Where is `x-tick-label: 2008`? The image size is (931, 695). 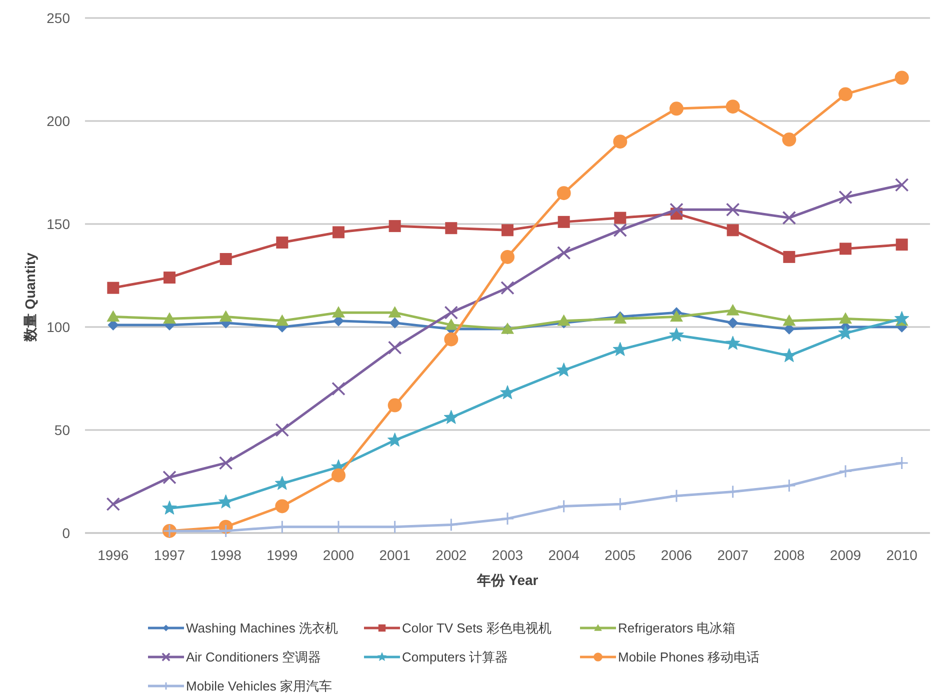
x-tick-label: 2008 is located at coordinates (789, 555).